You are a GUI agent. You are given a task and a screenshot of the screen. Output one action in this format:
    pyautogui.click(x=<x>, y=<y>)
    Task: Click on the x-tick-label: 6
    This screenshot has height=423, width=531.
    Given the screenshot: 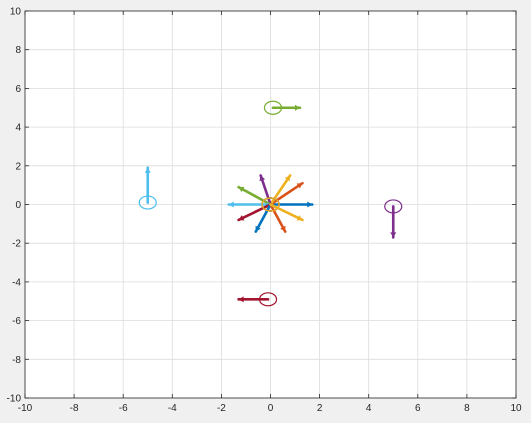 What is the action you would take?
    pyautogui.click(x=418, y=408)
    